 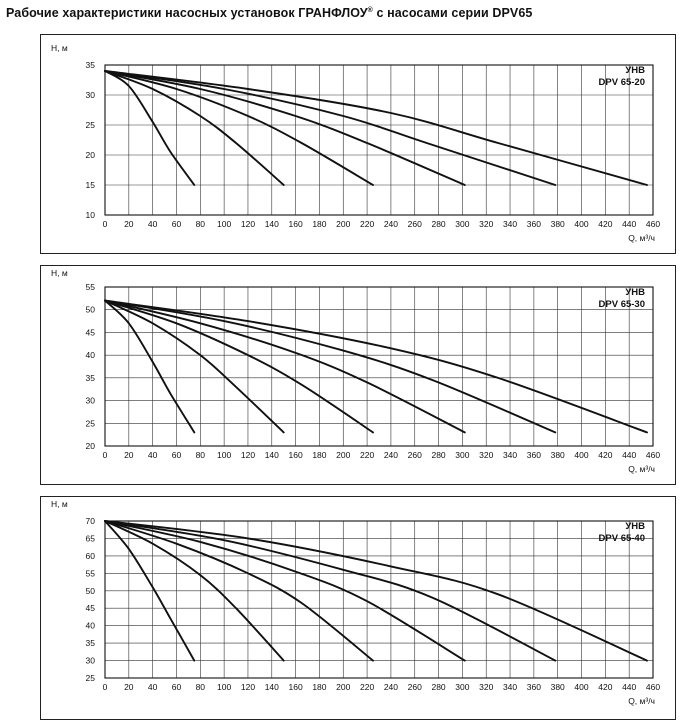 I want to click on x-tick-label: 340, so click(x=510, y=687).